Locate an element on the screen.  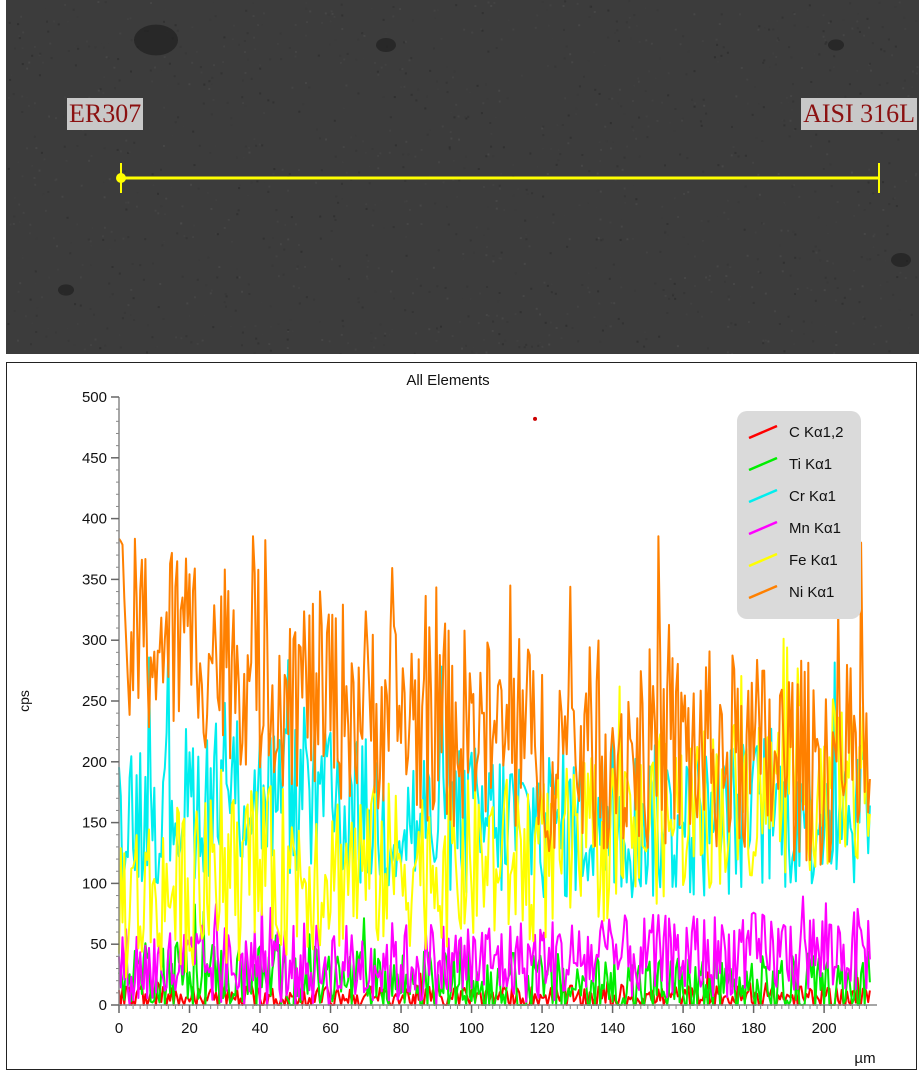
y-tick-label: 150 is located at coordinates (94, 823).